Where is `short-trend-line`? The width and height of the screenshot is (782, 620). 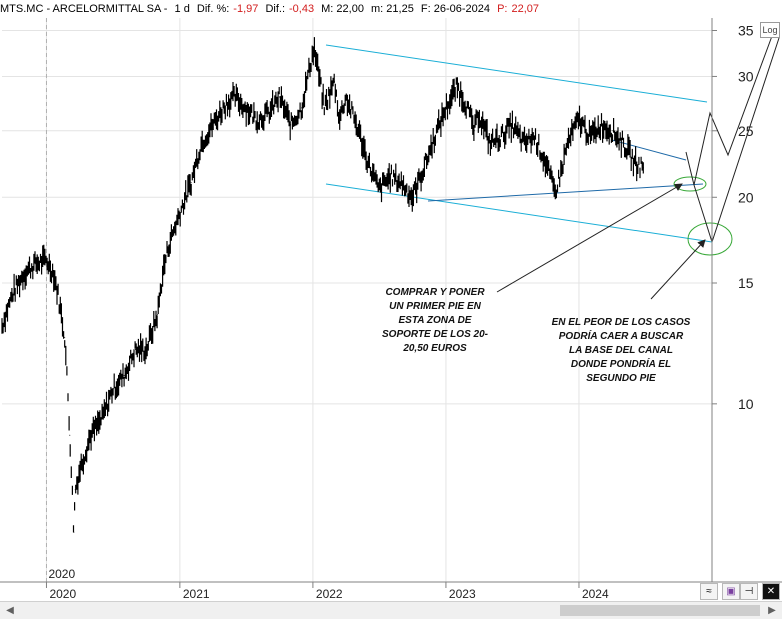 short-trend-line is located at coordinates (649, 150).